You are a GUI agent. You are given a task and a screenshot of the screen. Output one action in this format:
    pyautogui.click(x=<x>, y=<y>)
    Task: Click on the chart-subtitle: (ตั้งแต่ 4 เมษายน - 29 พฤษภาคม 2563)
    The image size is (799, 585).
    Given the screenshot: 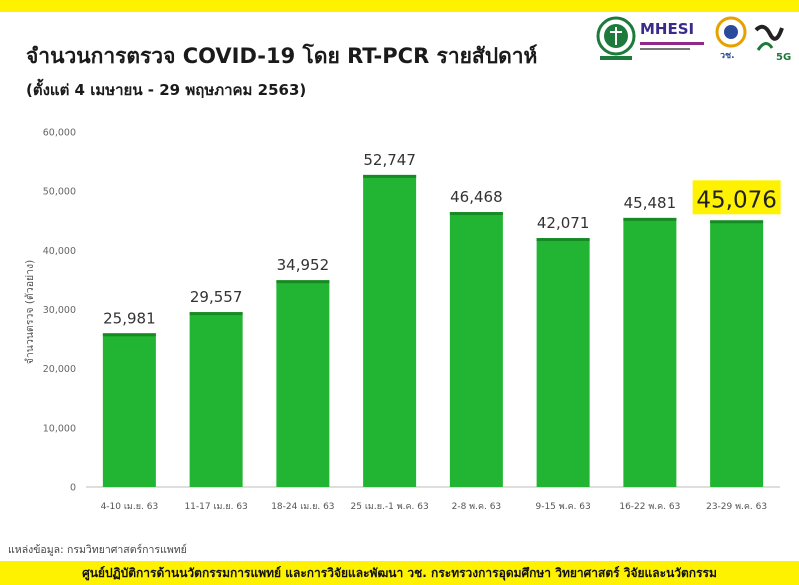 What is the action you would take?
    pyautogui.click(x=166, y=90)
    